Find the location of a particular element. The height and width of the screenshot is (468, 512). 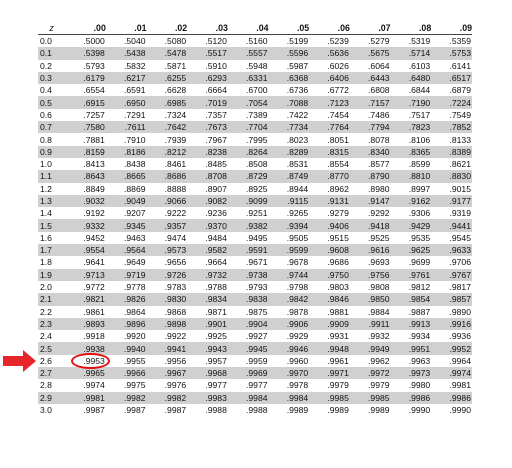

probability-cell: .7704 is located at coordinates (248, 127).